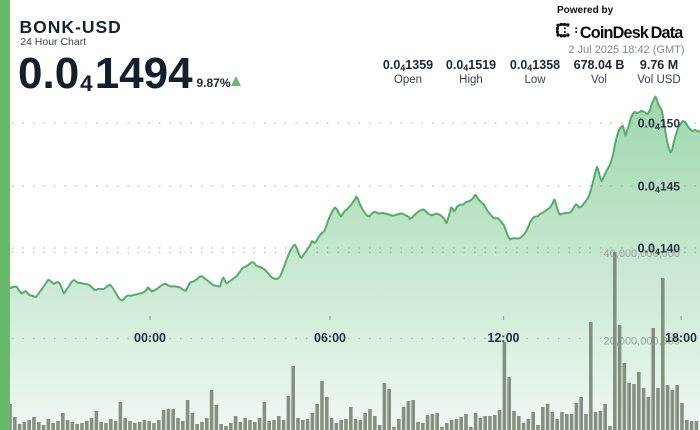 This screenshot has width=700, height=430. I want to click on svg-text: 0.04145, so click(659, 188).